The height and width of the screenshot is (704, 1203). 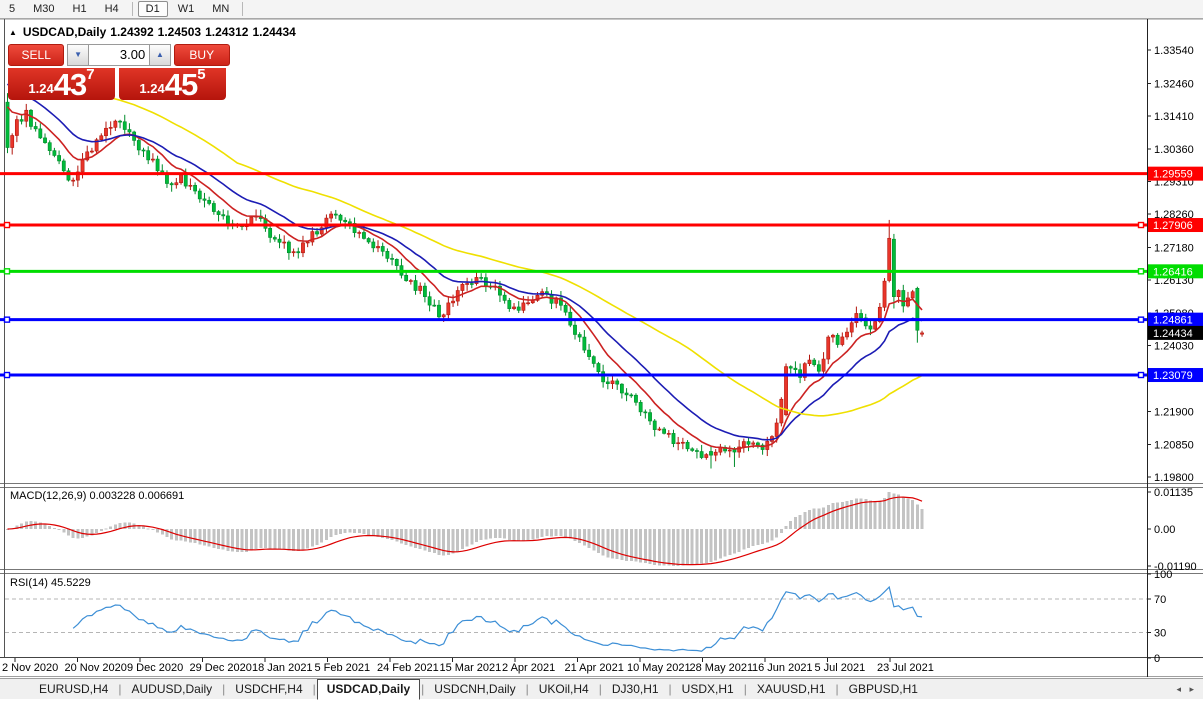 I want to click on svg-text: 30, so click(x=1160, y=634).